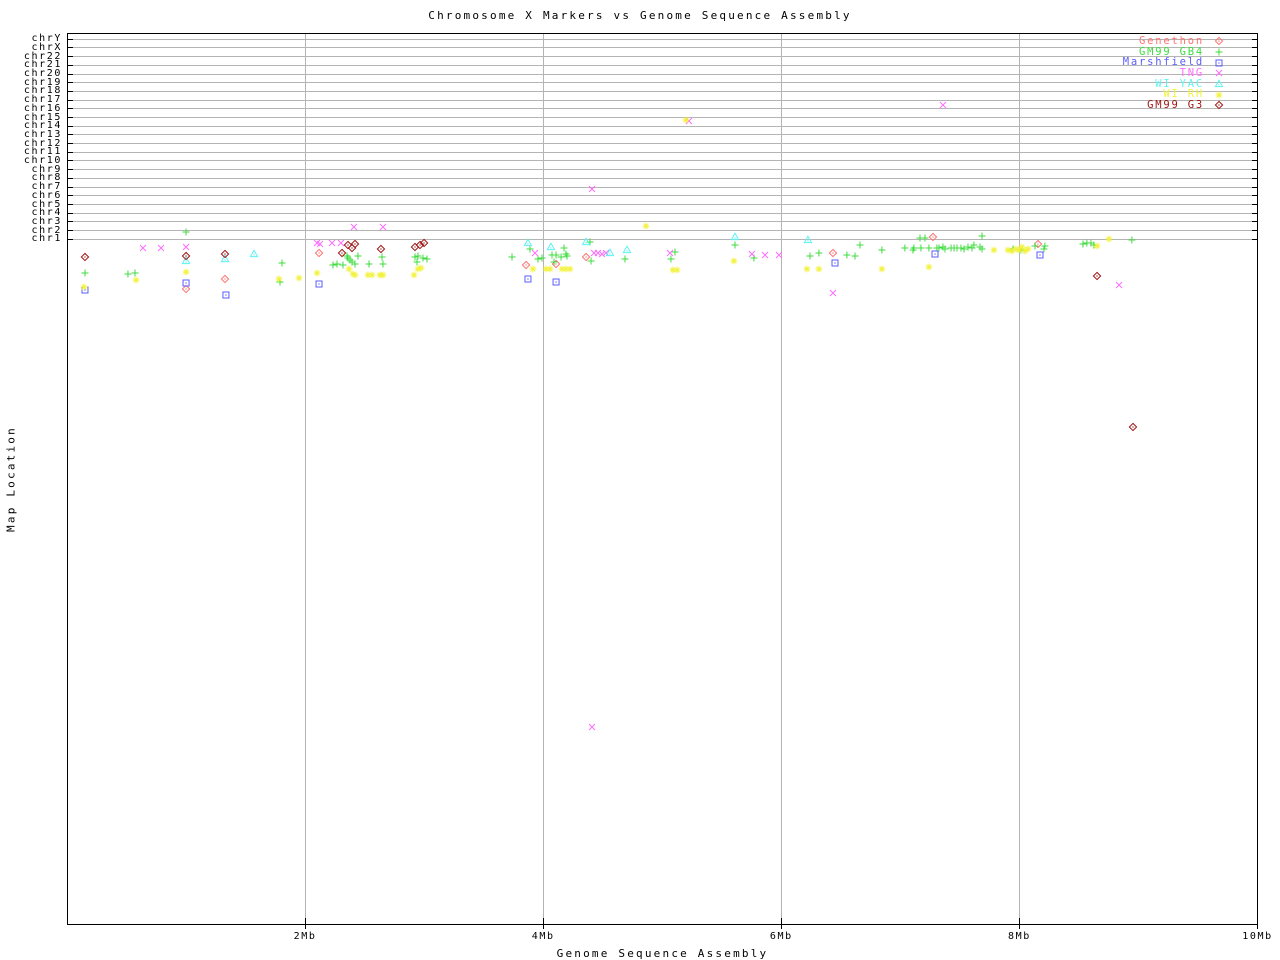  What do you see at coordinates (1183, 94) in the screenshot?
I see `legend-label: WI RH` at bounding box center [1183, 94].